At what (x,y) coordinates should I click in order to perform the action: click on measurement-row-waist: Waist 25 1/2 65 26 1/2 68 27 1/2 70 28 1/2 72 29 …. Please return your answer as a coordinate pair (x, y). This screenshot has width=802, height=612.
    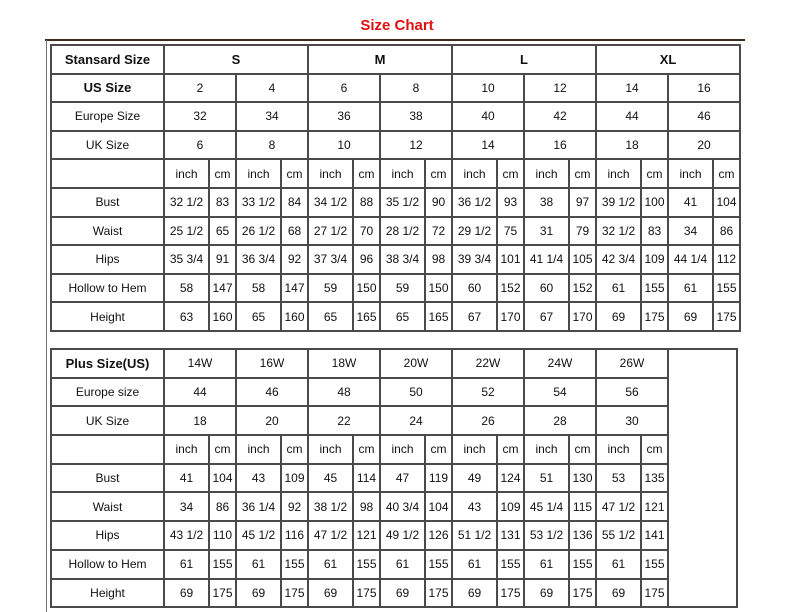
    Looking at the image, I should click on (395, 231).